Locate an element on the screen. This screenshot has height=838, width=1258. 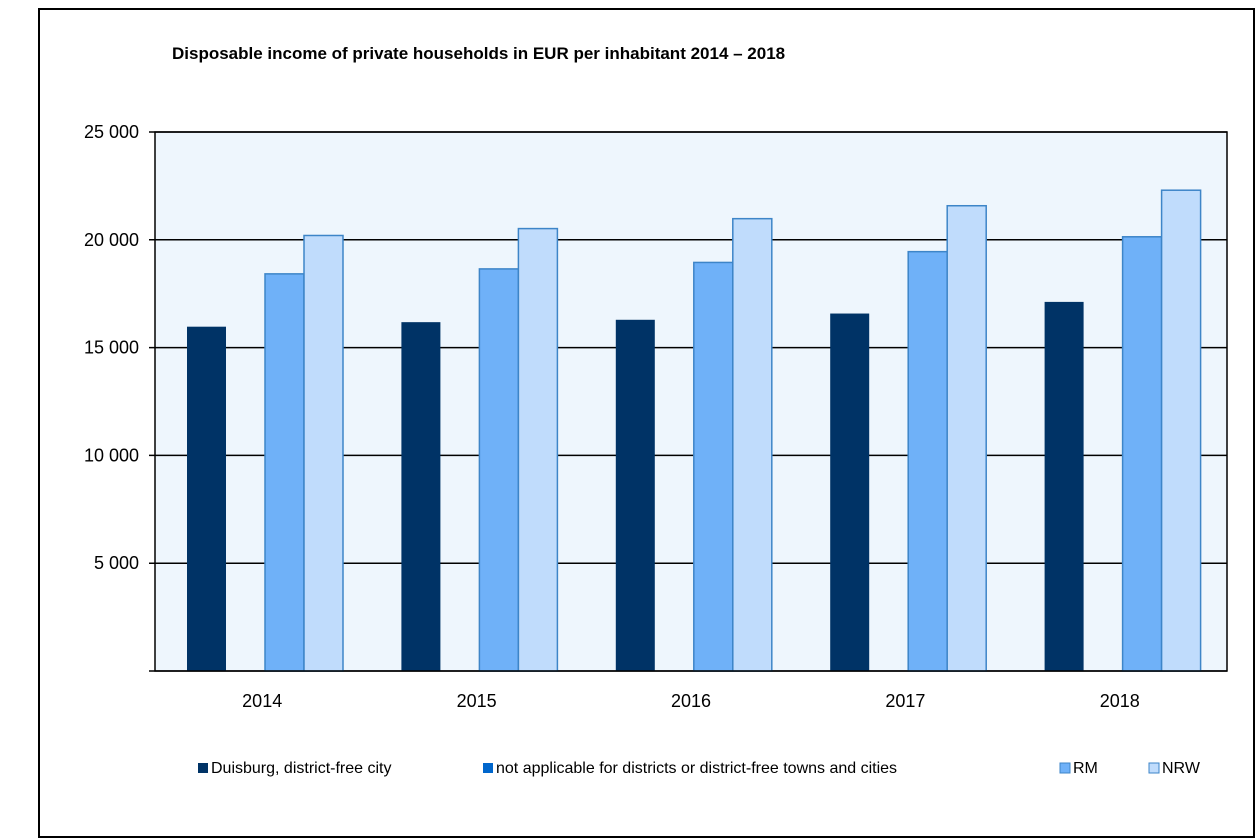
legend-label: RM is located at coordinates (1085, 768).